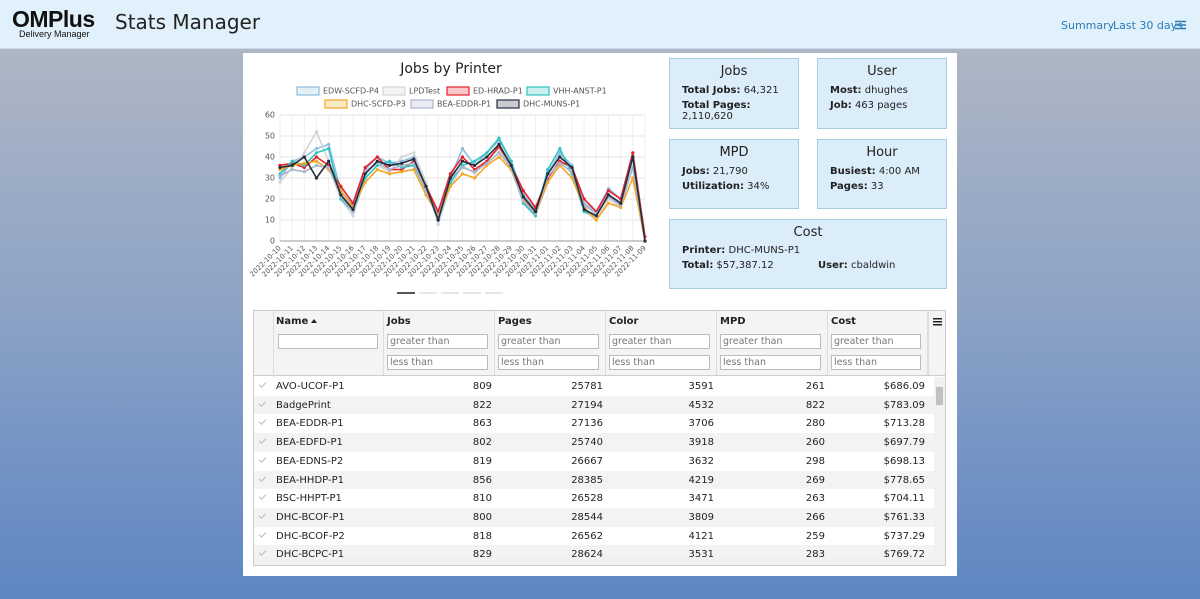 The image size is (1200, 599). Describe the element at coordinates (328, 341) in the screenshot. I see `filter-input` at that location.